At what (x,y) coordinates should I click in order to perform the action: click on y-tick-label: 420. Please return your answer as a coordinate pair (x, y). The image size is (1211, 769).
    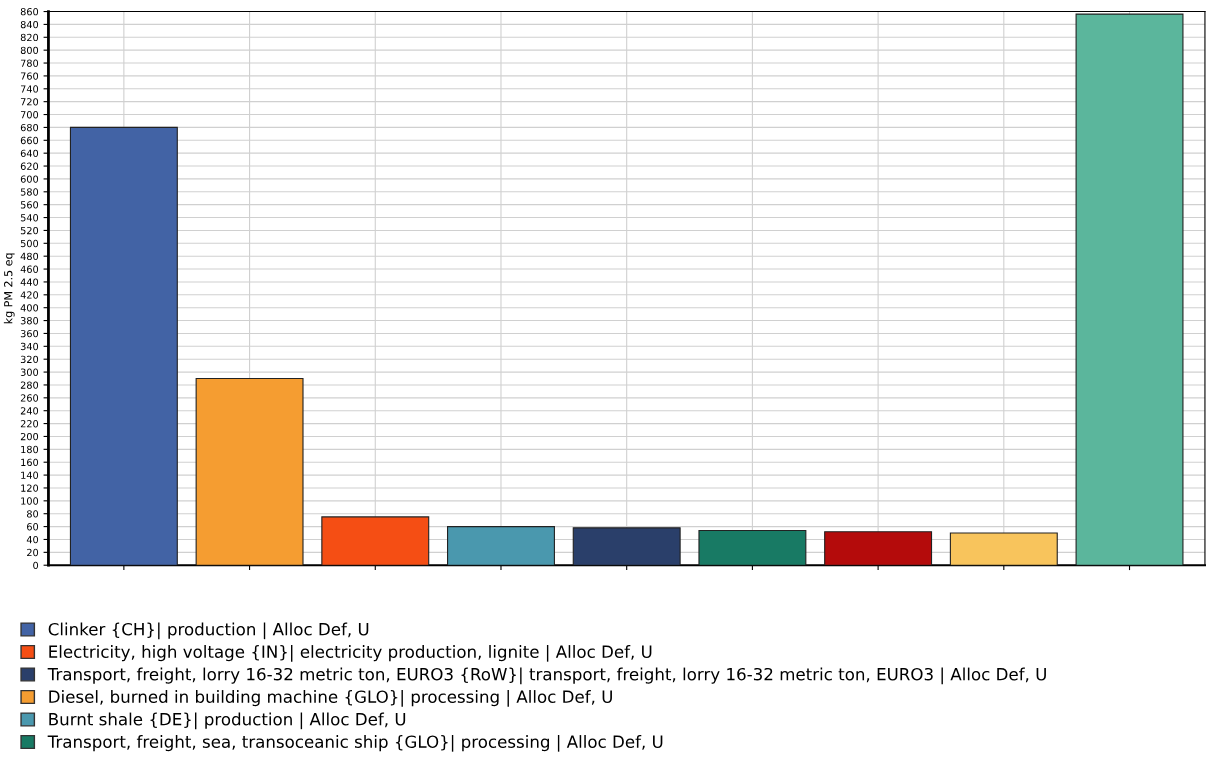
    Looking at the image, I should click on (29, 295).